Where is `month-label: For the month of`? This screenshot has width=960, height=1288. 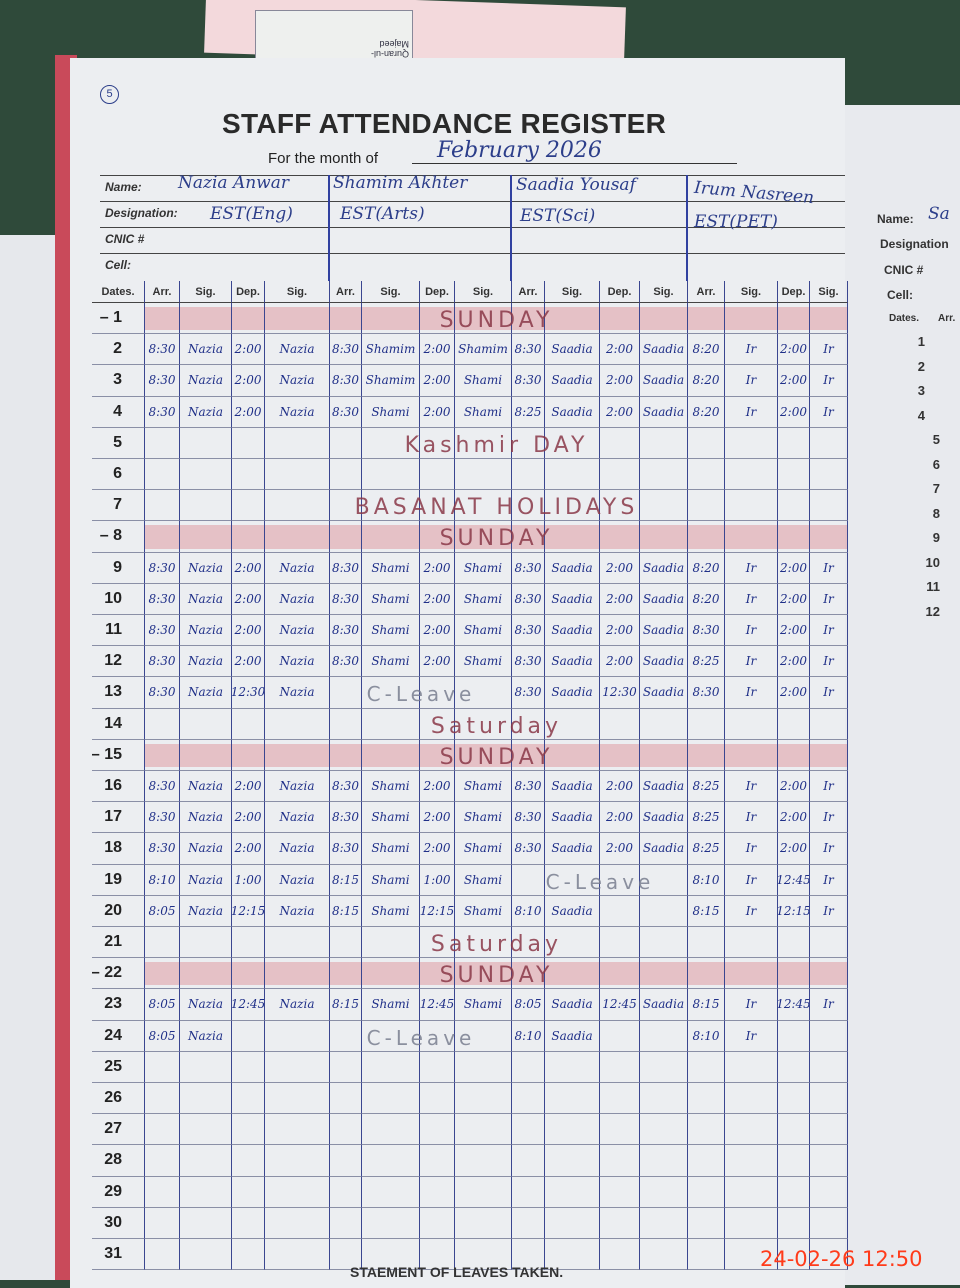 month-label: For the month of is located at coordinates (323, 158).